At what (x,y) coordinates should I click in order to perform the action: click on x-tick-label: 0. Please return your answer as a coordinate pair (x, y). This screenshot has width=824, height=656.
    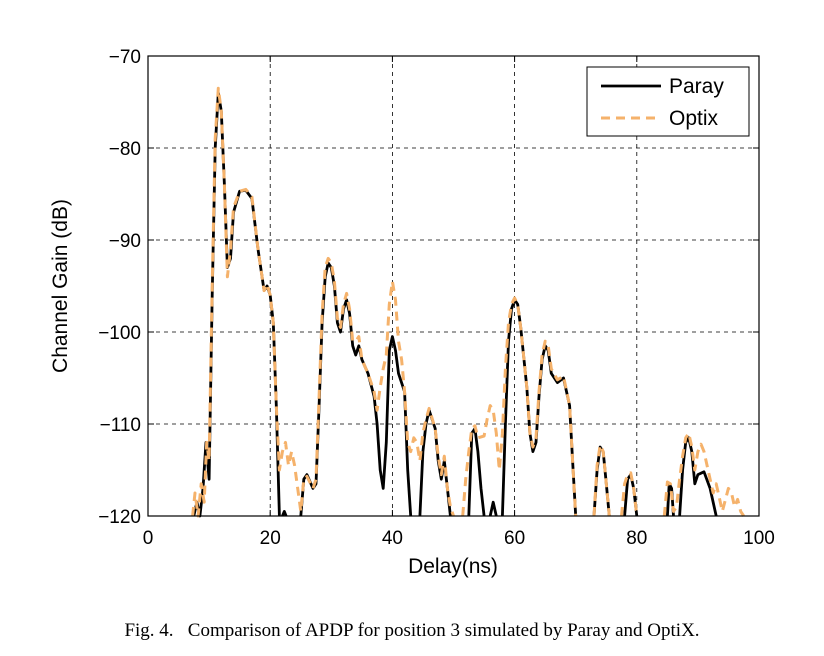
    Looking at the image, I should click on (148, 538).